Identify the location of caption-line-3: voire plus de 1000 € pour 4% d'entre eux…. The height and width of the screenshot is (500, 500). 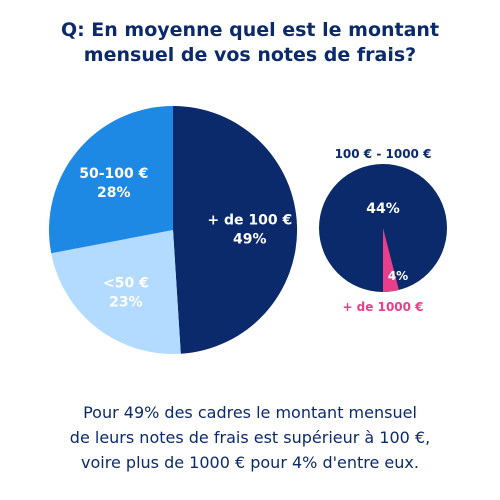
(250, 462).